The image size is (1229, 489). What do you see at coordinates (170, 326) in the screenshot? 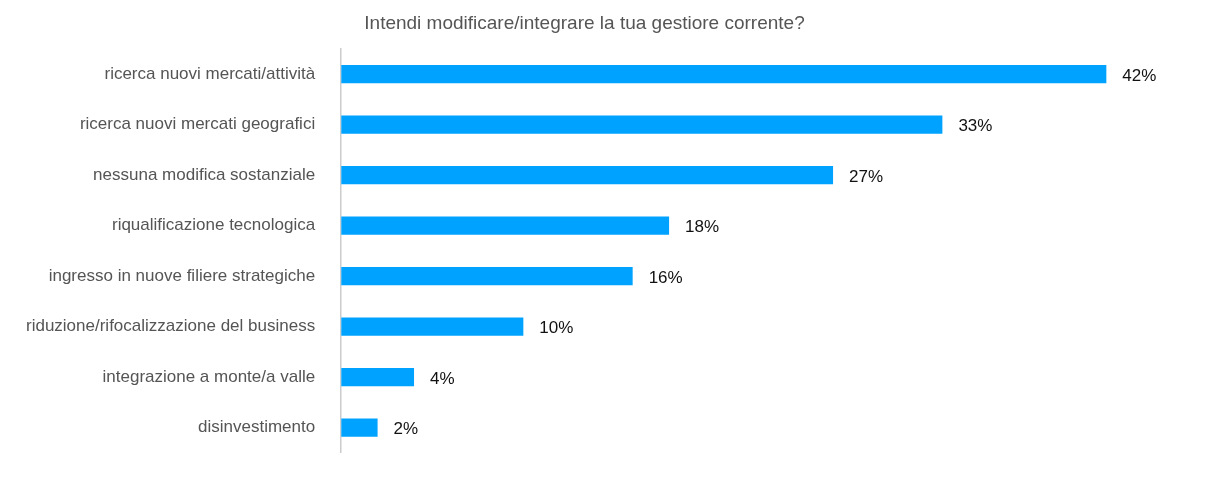
I see `y-tick-label: riduzione/rifocalizzazione del business` at bounding box center [170, 326].